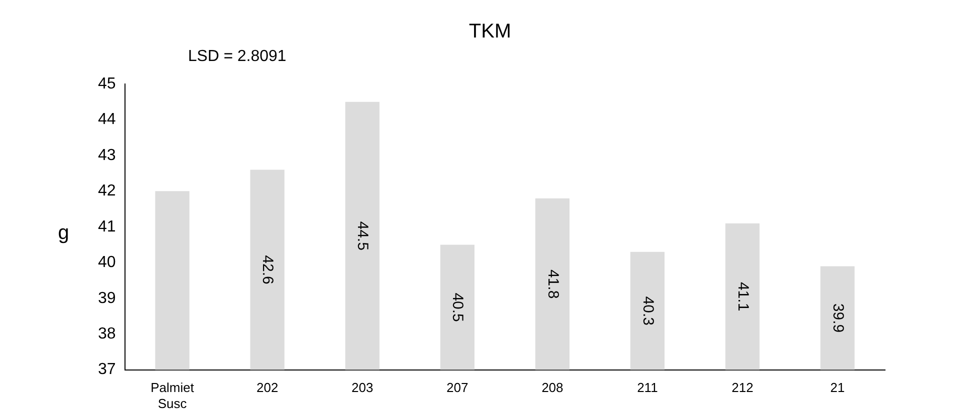 Image resolution: width=975 pixels, height=420 pixels. Describe the element at coordinates (457, 307) in the screenshot. I see `data-label: 40.5` at that location.